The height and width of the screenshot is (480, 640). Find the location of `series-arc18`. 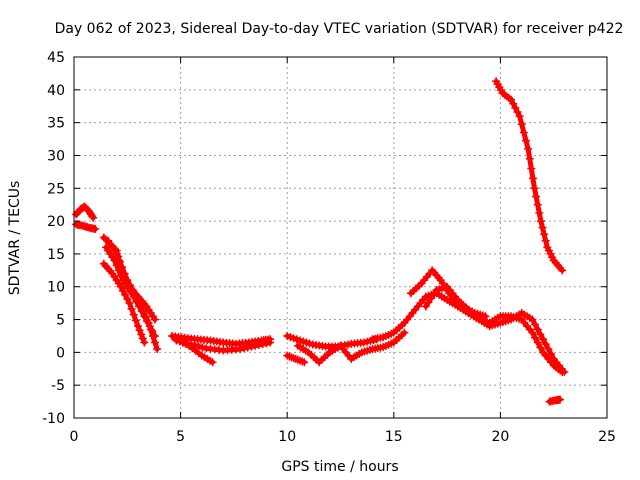

series-arc18 is located at coordinates (555, 400).